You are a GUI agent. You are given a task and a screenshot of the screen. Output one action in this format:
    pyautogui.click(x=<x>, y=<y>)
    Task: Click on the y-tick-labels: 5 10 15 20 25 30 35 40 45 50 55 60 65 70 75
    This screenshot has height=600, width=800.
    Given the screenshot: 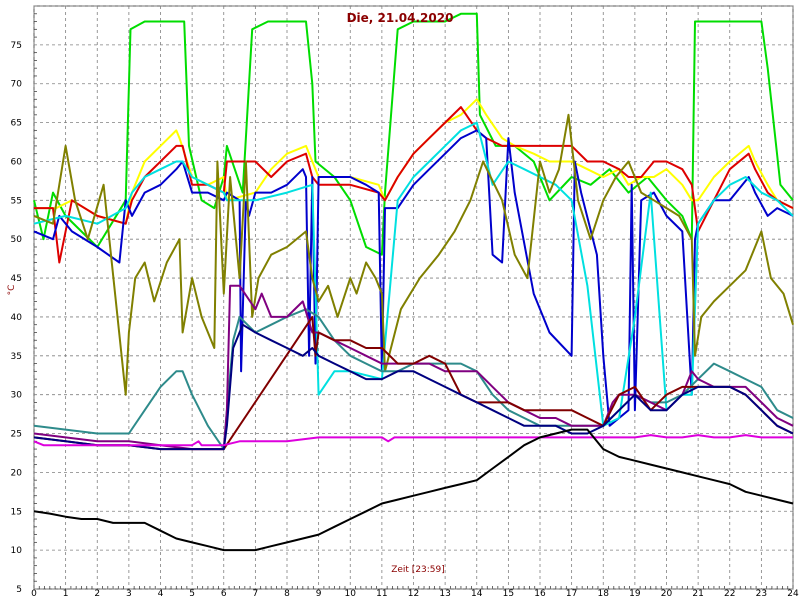 What is the action you would take?
    pyautogui.click(x=17, y=318)
    